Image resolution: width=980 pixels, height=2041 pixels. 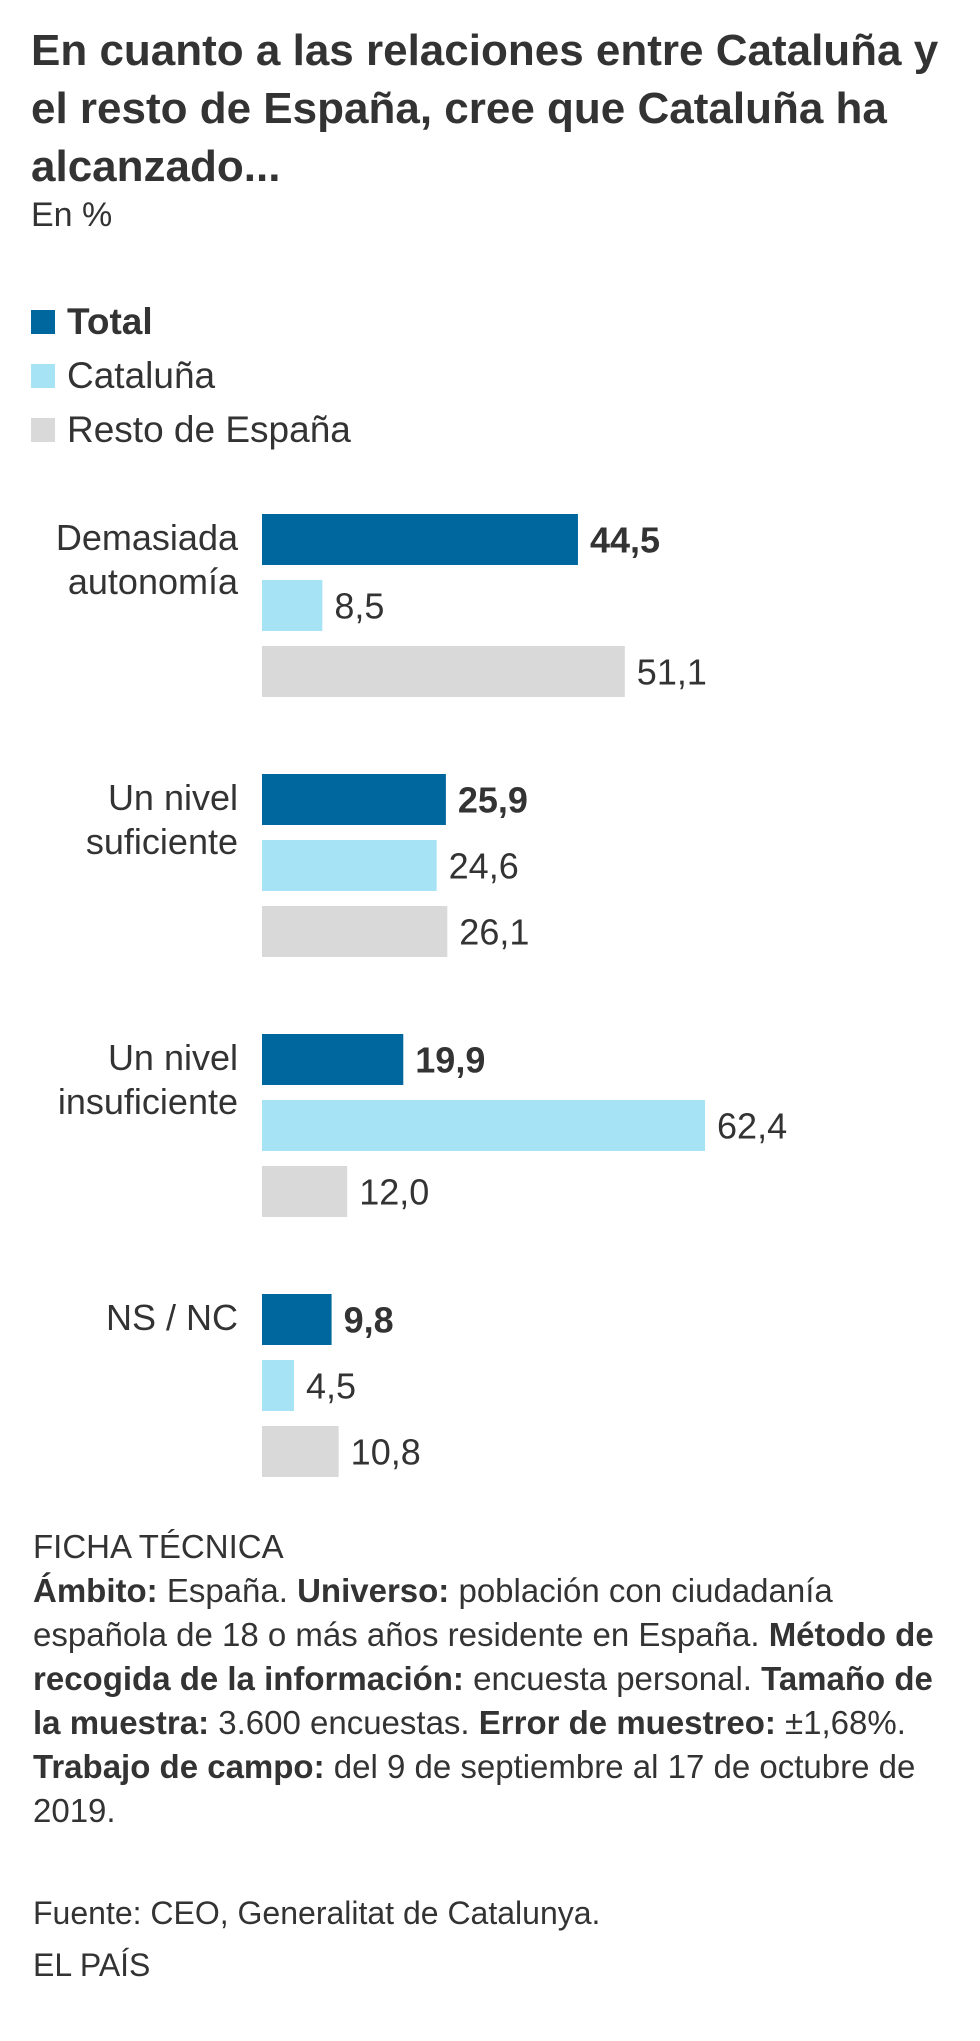 I want to click on ficha-label-universo: Universo:, so click(x=373, y=1590).